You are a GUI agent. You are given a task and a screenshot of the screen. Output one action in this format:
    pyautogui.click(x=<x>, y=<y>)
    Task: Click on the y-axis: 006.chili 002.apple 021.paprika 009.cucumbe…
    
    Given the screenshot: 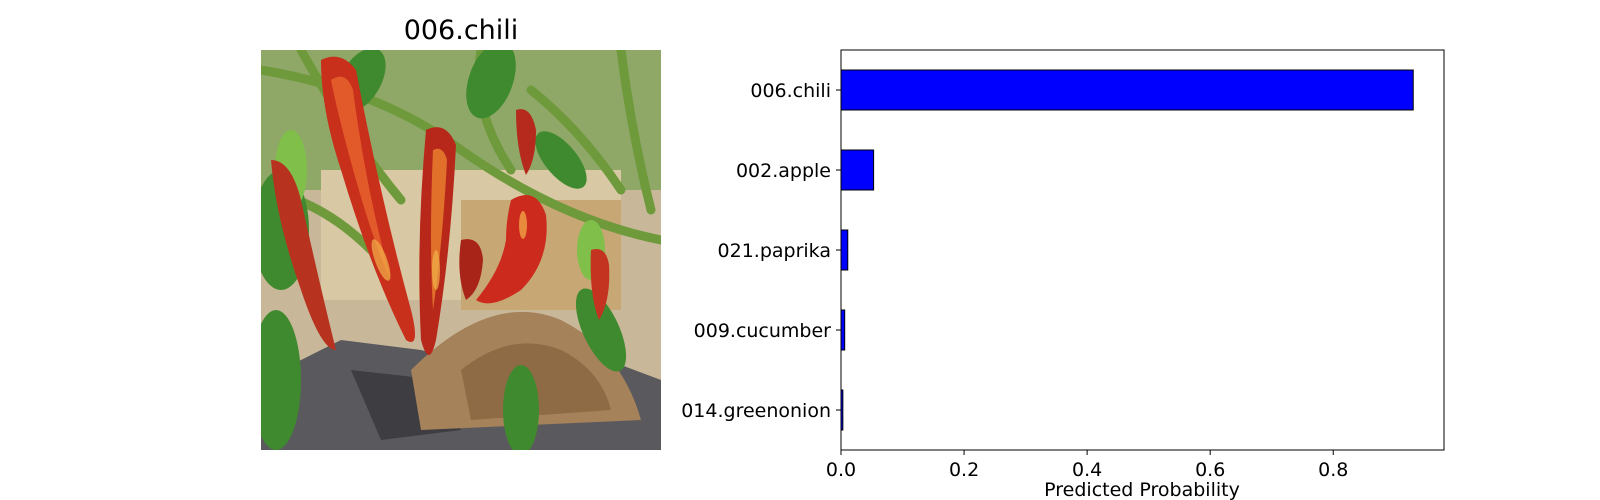 What is the action you would take?
    pyautogui.click(x=761, y=251)
    